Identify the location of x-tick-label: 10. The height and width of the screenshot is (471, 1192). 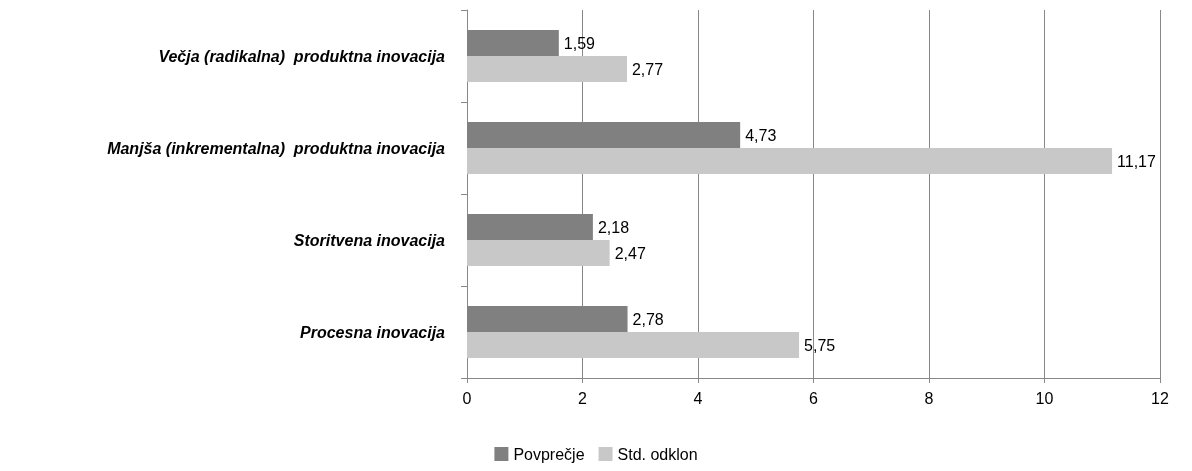
(1044, 398).